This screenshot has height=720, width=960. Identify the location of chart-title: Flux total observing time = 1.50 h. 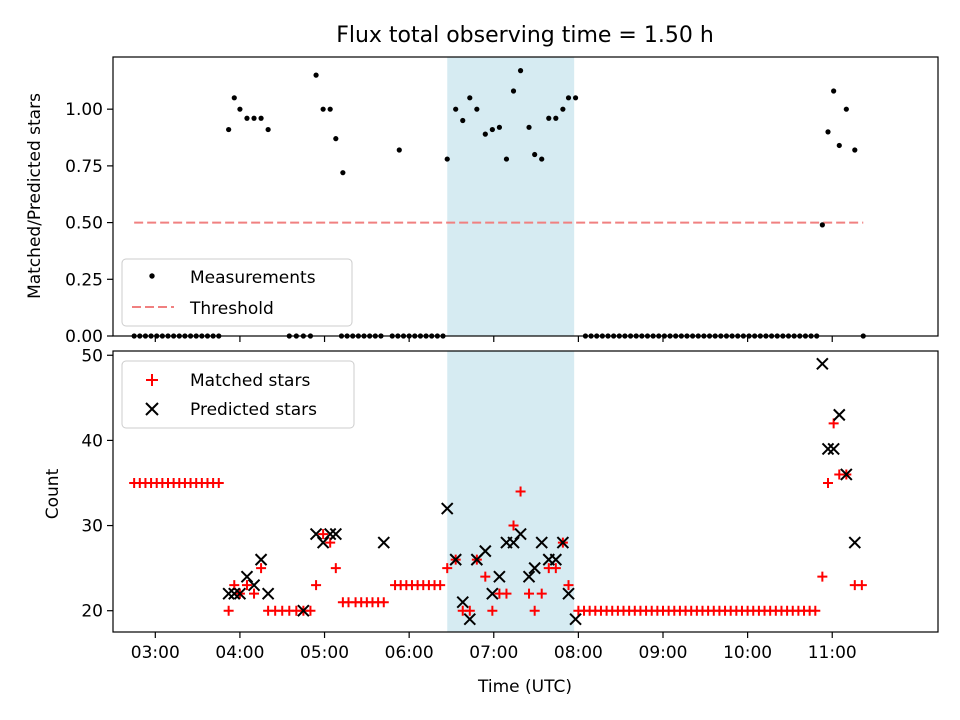
(525, 35).